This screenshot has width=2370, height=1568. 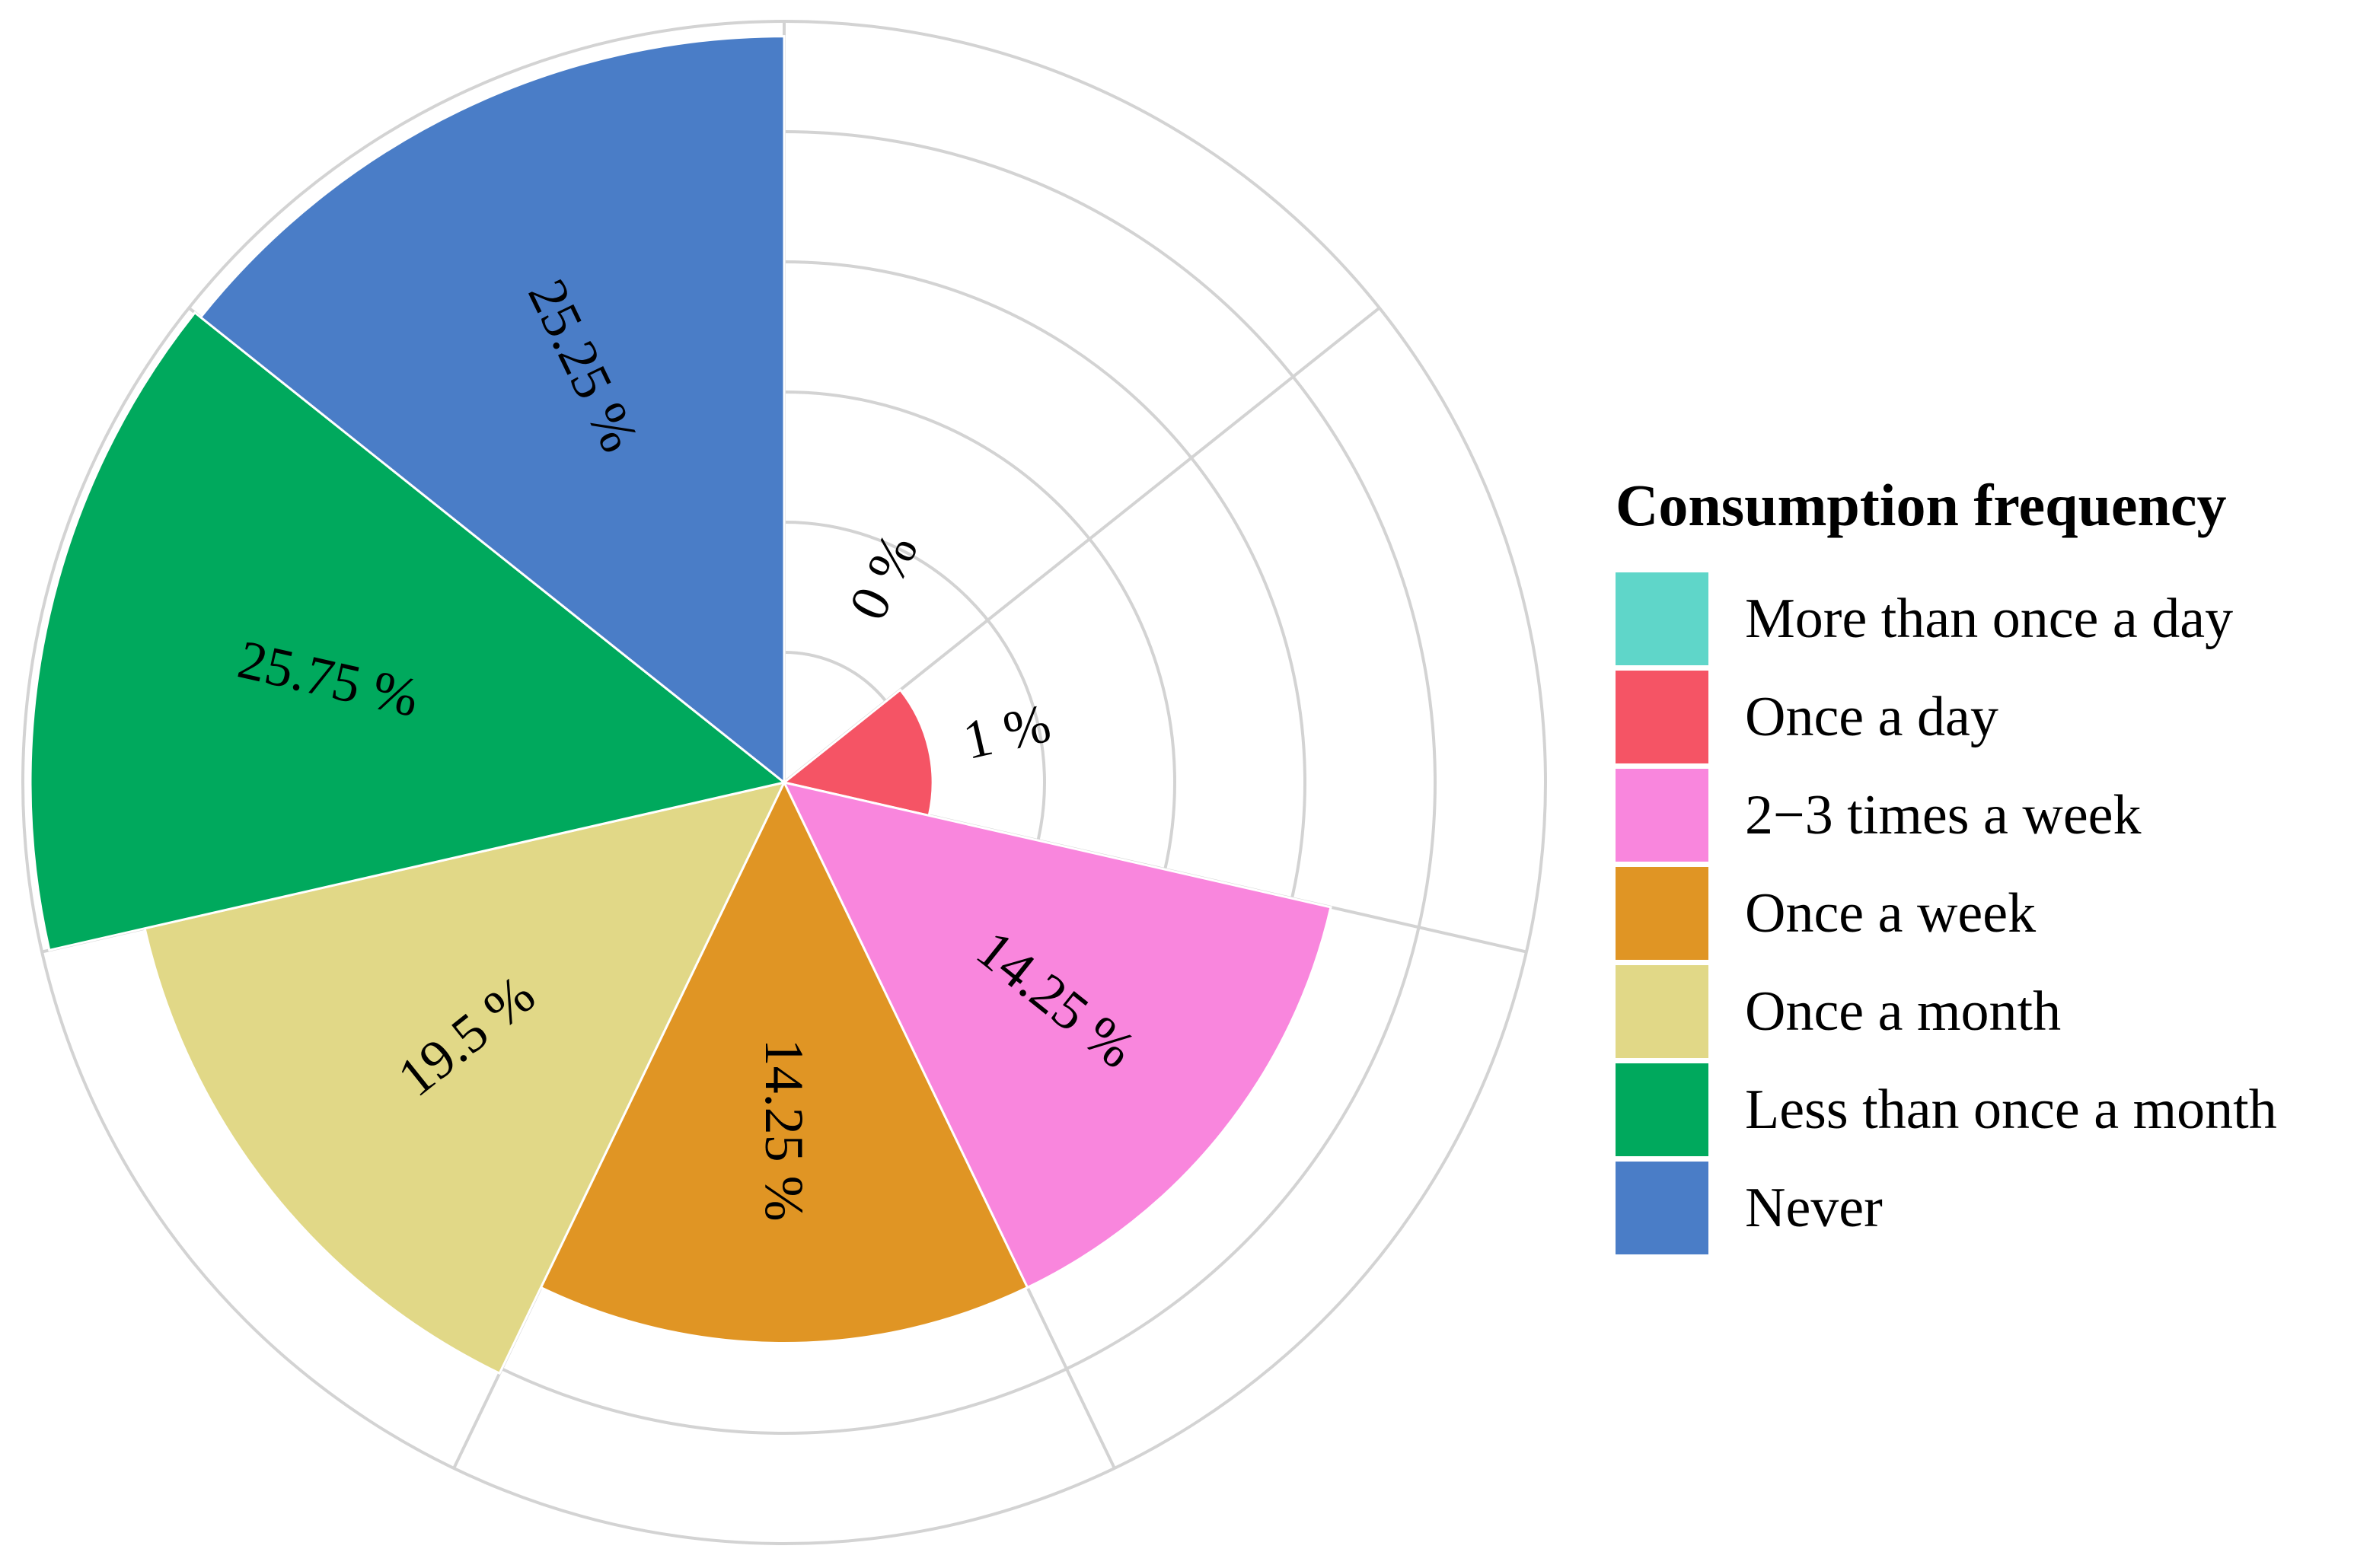 What do you see at coordinates (1921, 505) in the screenshot?
I see `legend-title: Consumption frequency` at bounding box center [1921, 505].